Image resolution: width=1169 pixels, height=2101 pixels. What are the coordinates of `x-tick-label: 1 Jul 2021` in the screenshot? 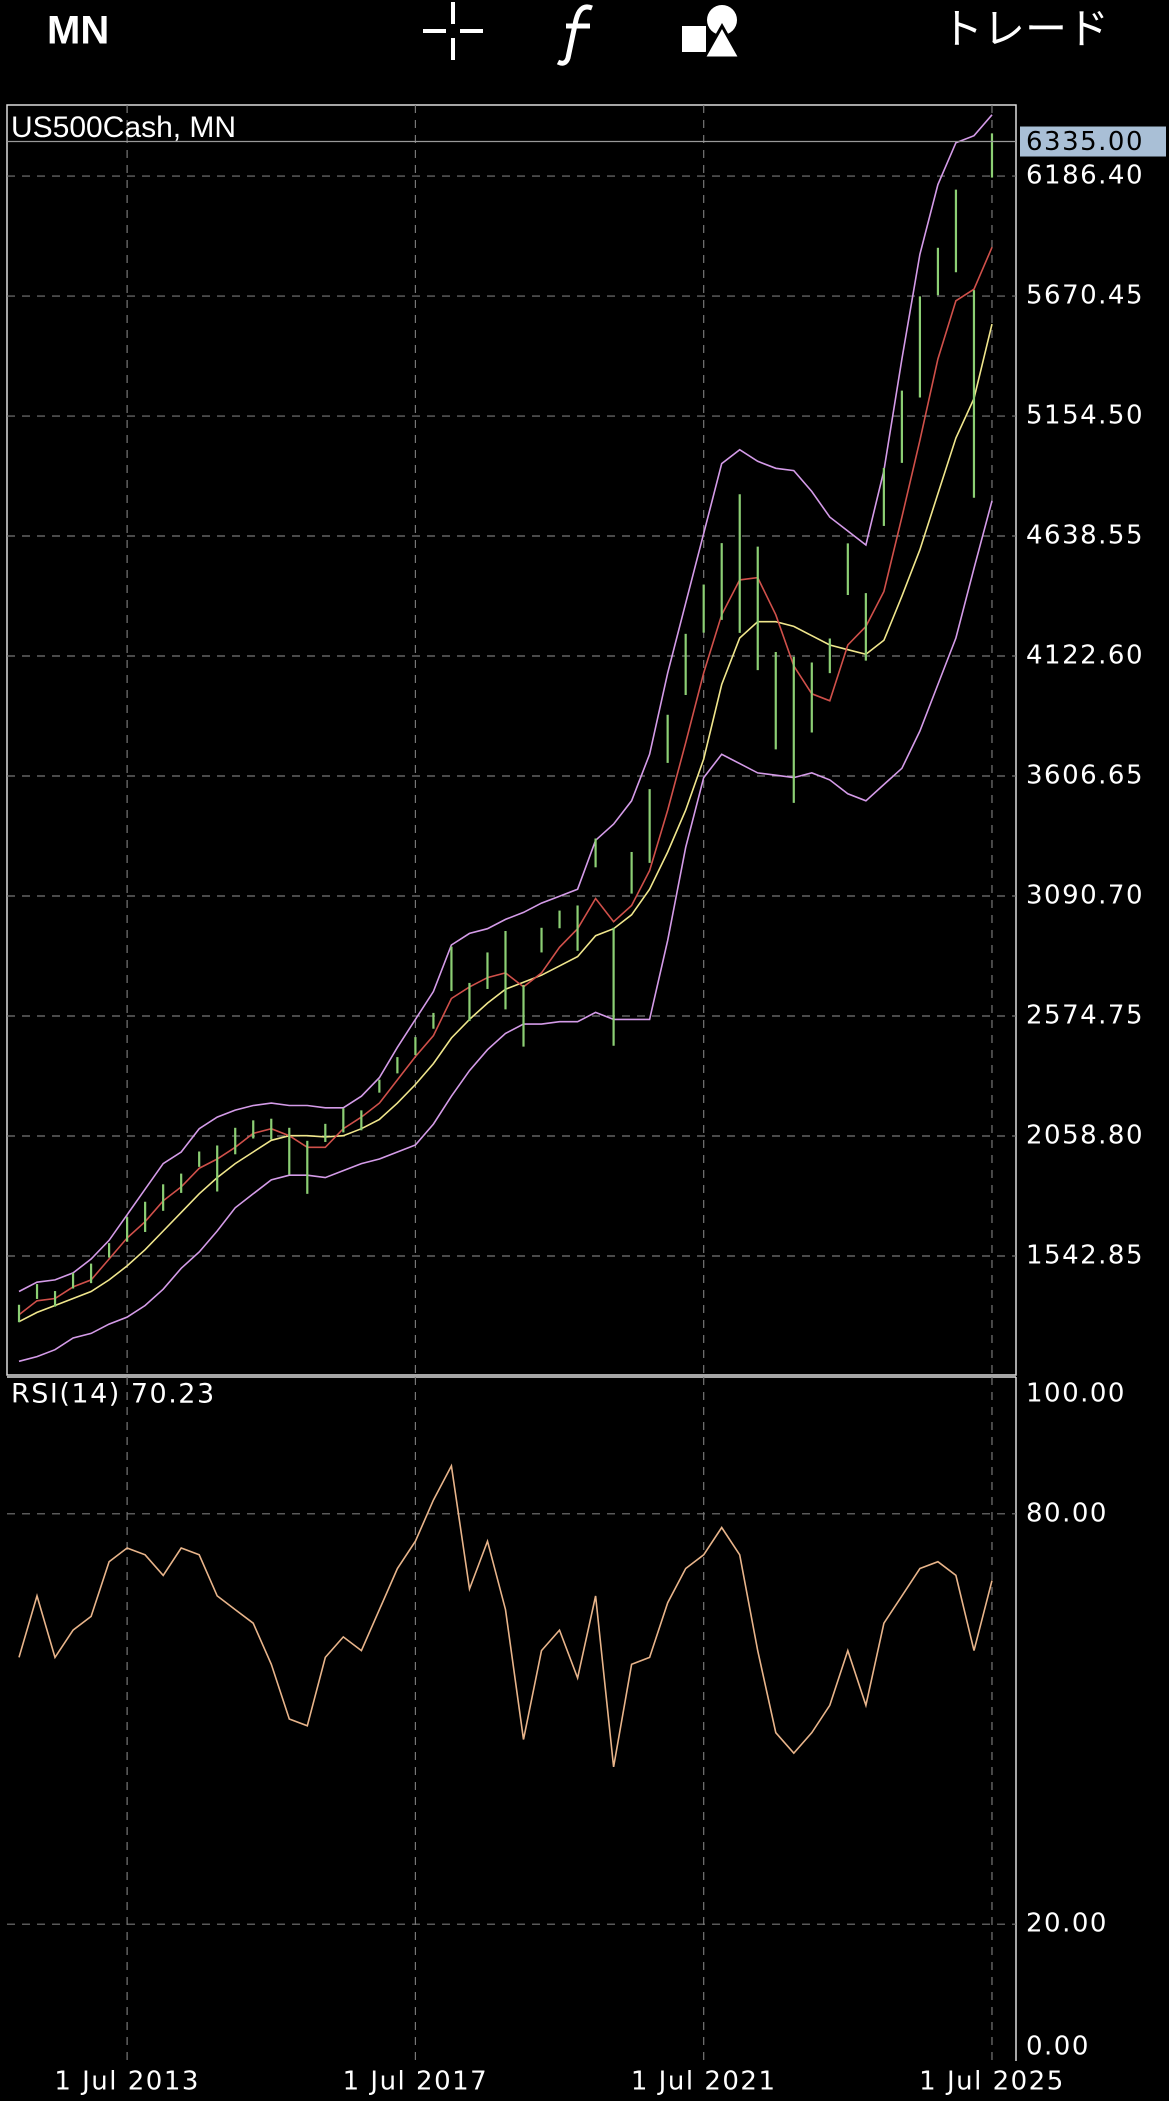 It's located at (704, 2082).